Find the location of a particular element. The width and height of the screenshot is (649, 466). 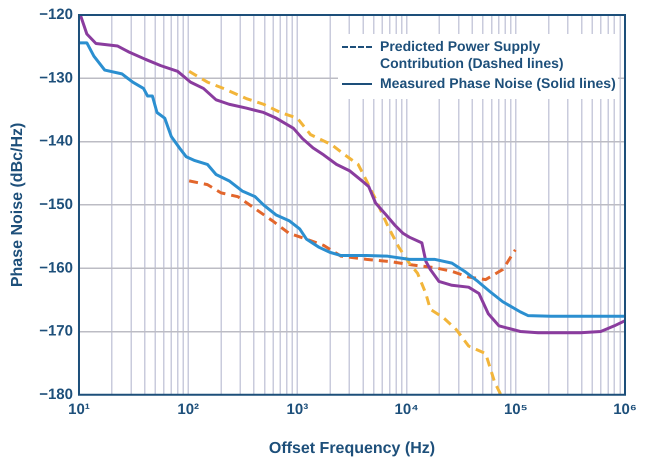

x-tick-label: 10⁵ is located at coordinates (516, 409).